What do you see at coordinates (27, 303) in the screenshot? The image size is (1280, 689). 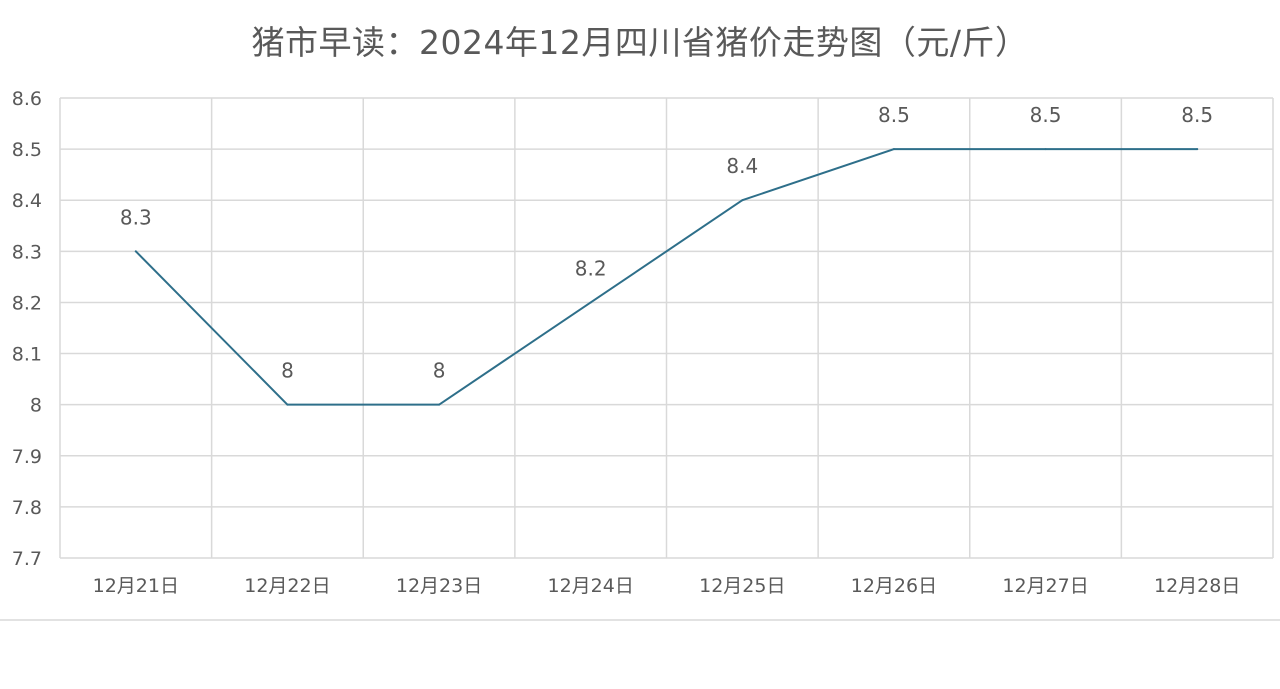 I see `y-tick-label: 8.2` at bounding box center [27, 303].